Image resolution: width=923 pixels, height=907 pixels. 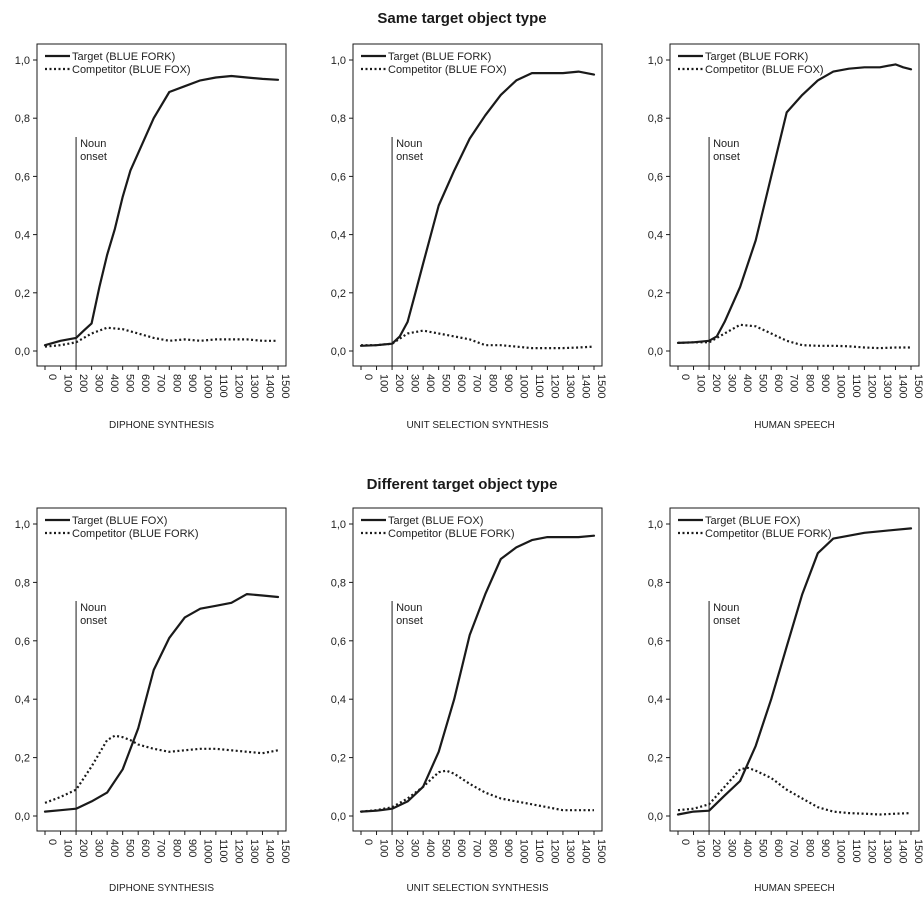 I want to click on x-tick-label: 900, so click(x=825, y=848).